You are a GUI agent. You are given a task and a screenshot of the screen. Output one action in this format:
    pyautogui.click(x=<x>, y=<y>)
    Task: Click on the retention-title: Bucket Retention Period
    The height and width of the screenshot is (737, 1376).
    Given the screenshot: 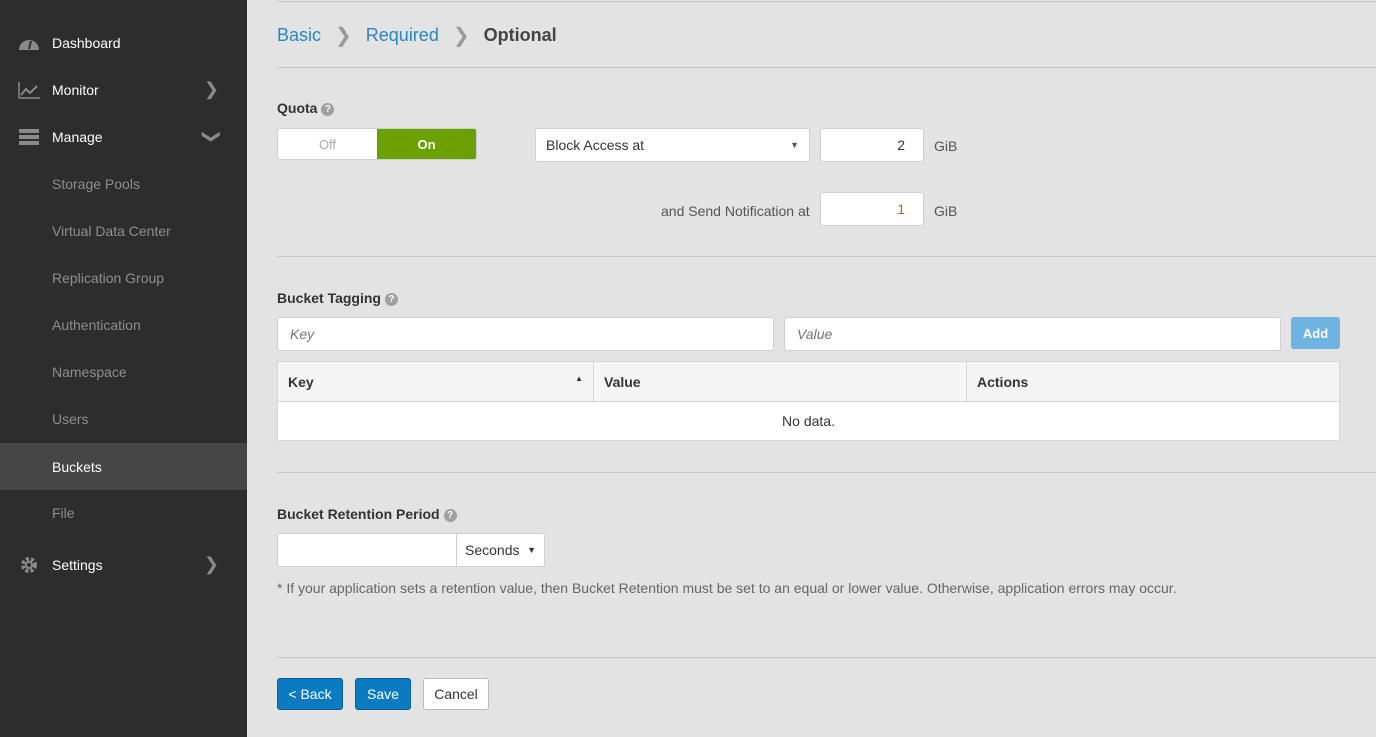 What is the action you would take?
    pyautogui.click(x=358, y=514)
    